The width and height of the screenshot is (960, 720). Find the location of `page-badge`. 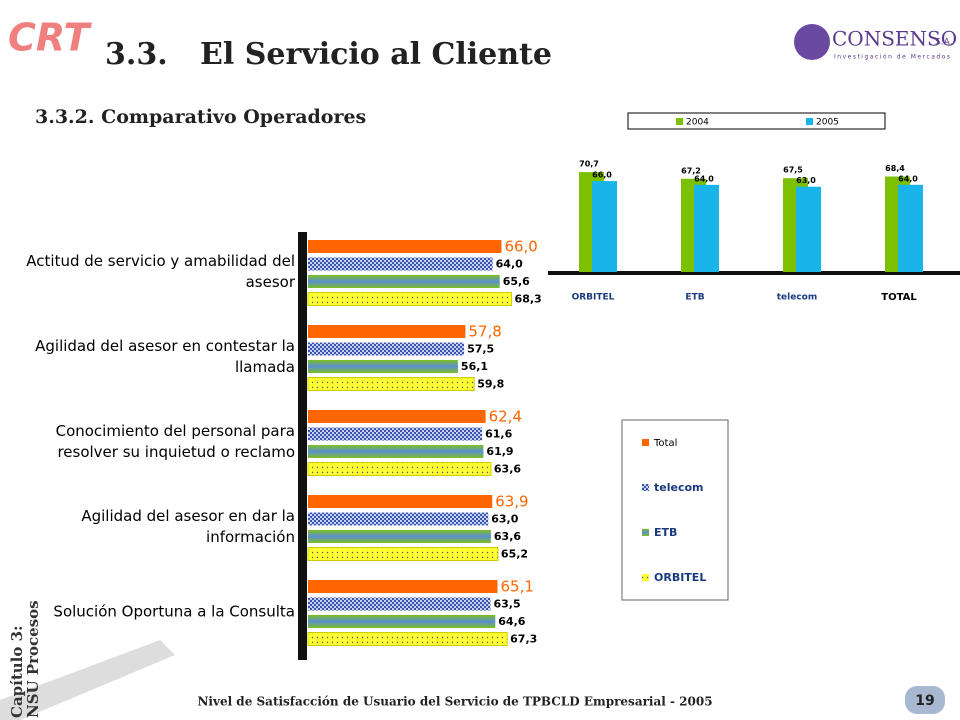

page-badge is located at coordinates (925, 700).